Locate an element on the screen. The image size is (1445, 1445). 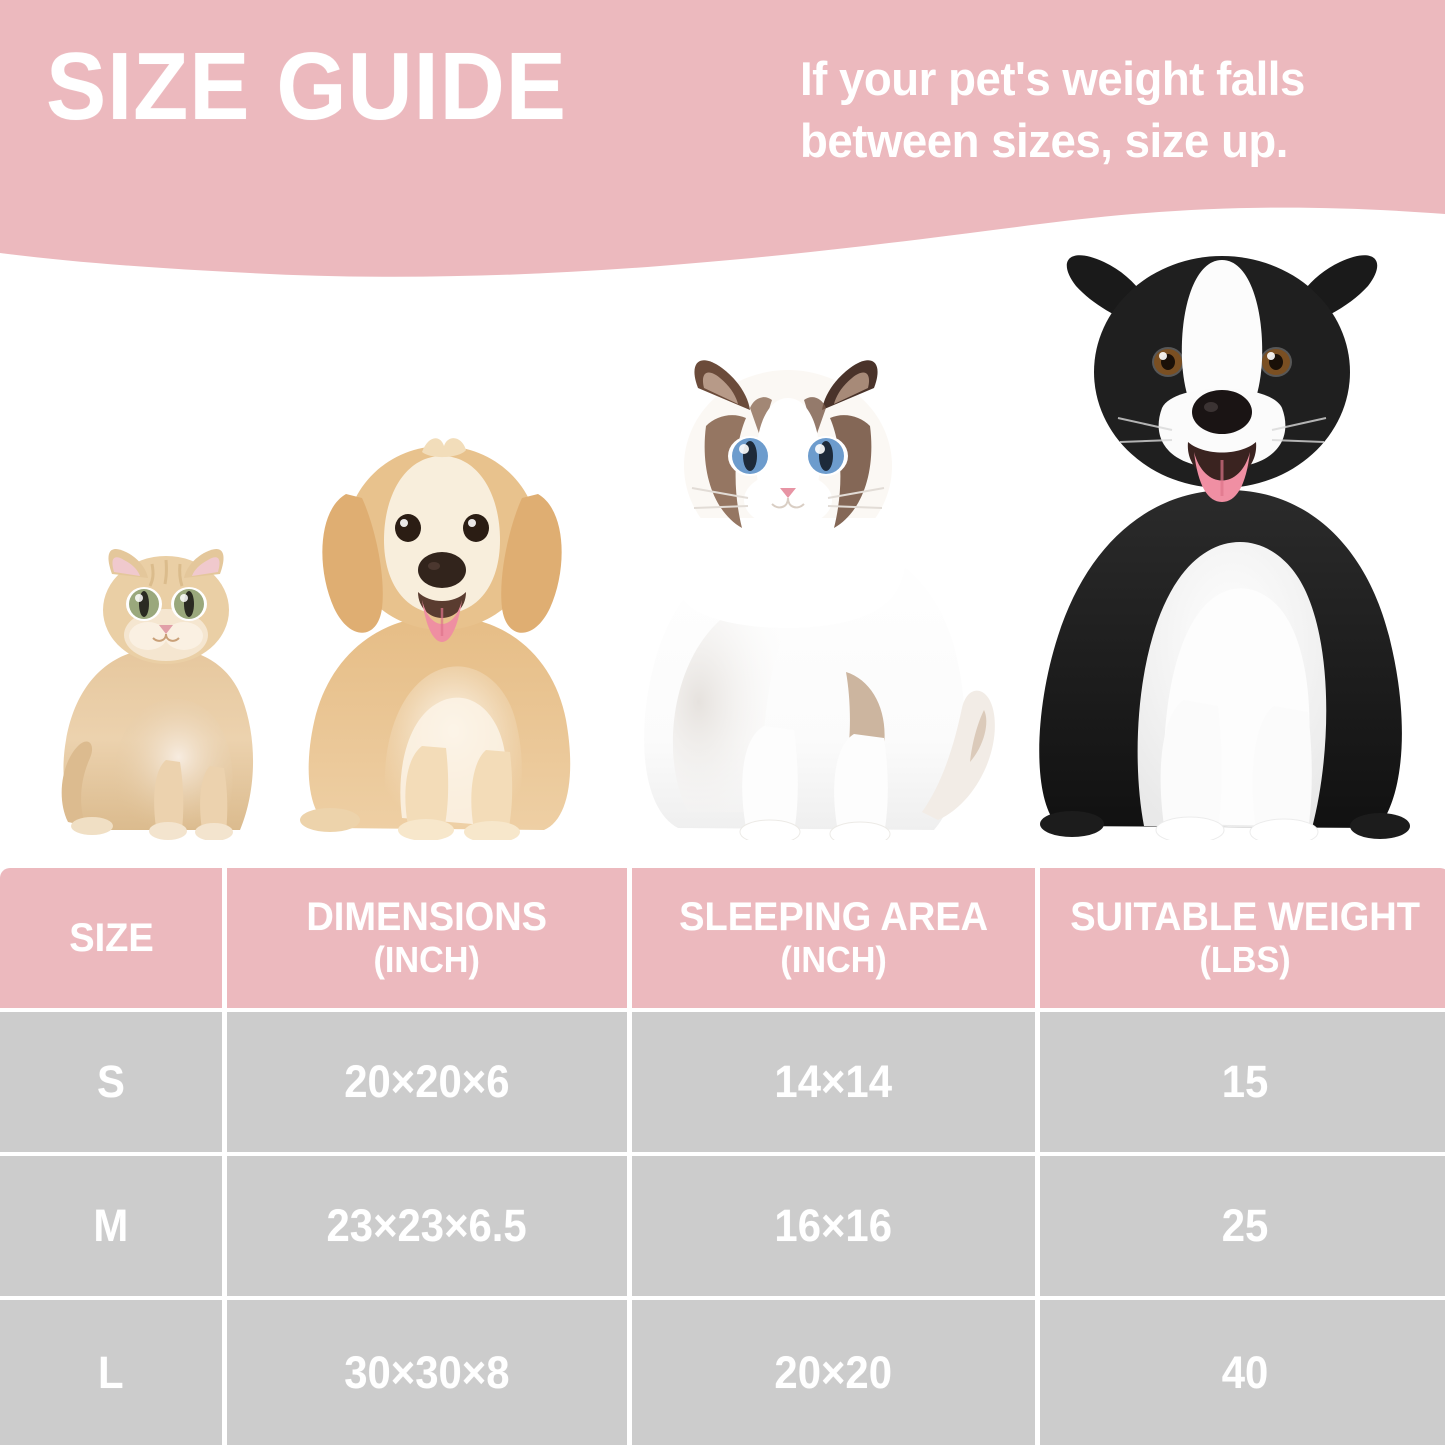
cell-size-value: L is located at coordinates (111, 1372).